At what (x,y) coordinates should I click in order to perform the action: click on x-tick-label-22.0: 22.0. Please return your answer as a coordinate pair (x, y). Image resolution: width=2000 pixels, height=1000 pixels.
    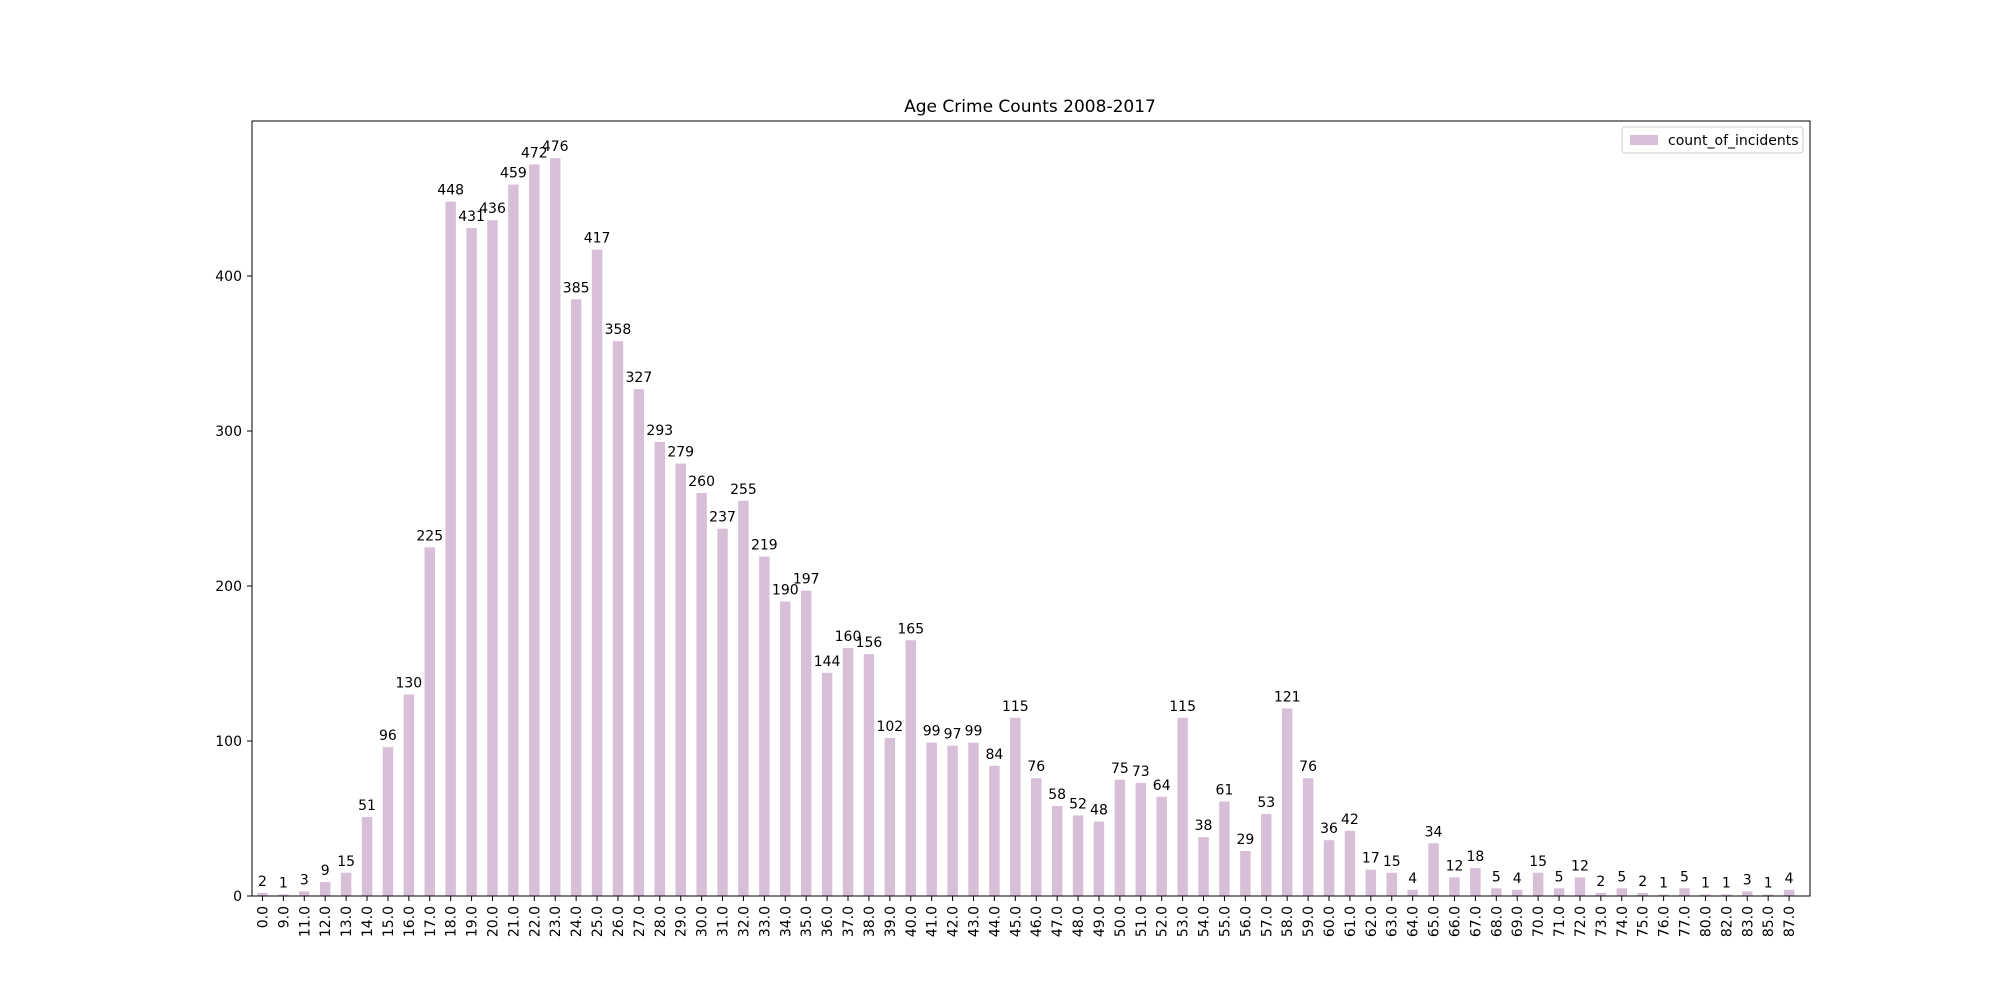
    Looking at the image, I should click on (535, 921).